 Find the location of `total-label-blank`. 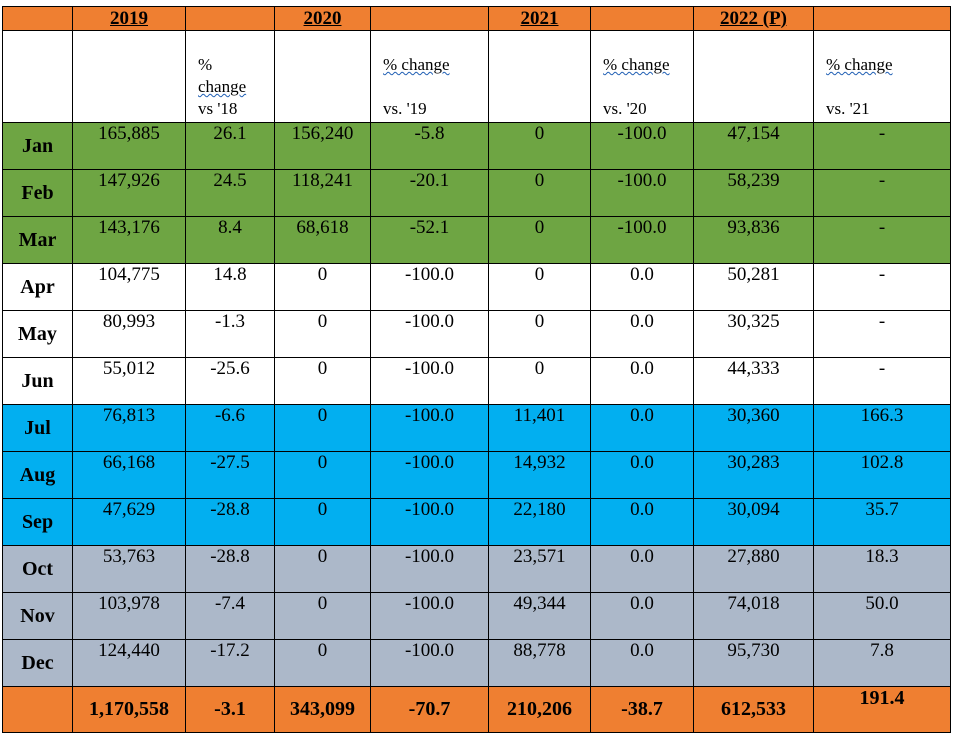

total-label-blank is located at coordinates (37, 709).